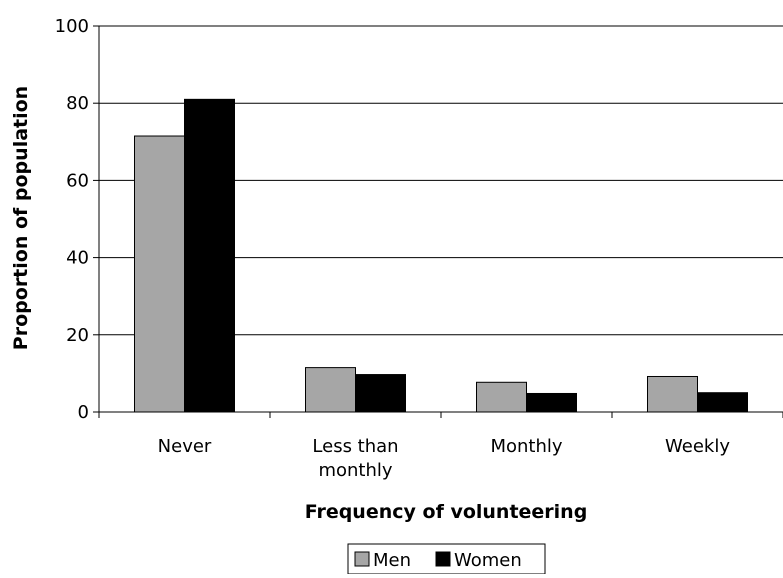  What do you see at coordinates (77, 335) in the screenshot?
I see `y-tick-label: 20` at bounding box center [77, 335].